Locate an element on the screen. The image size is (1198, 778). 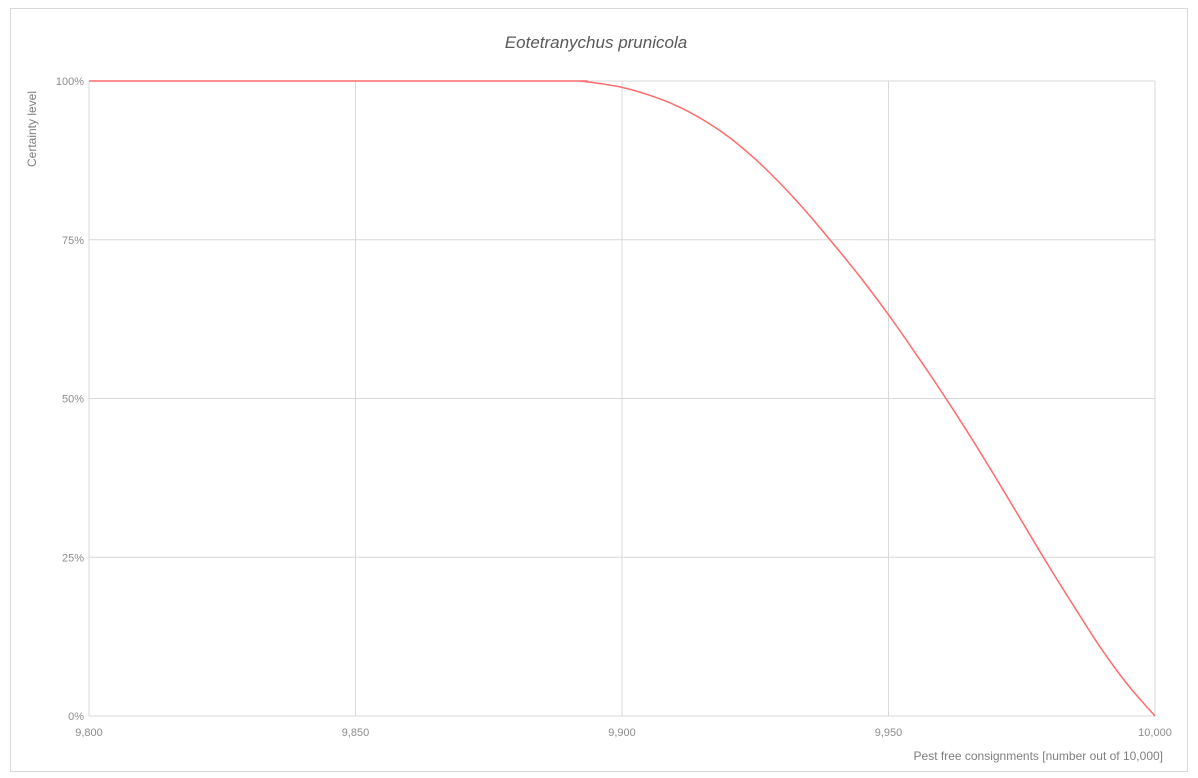
y-tick-label: 75% is located at coordinates (73, 241).